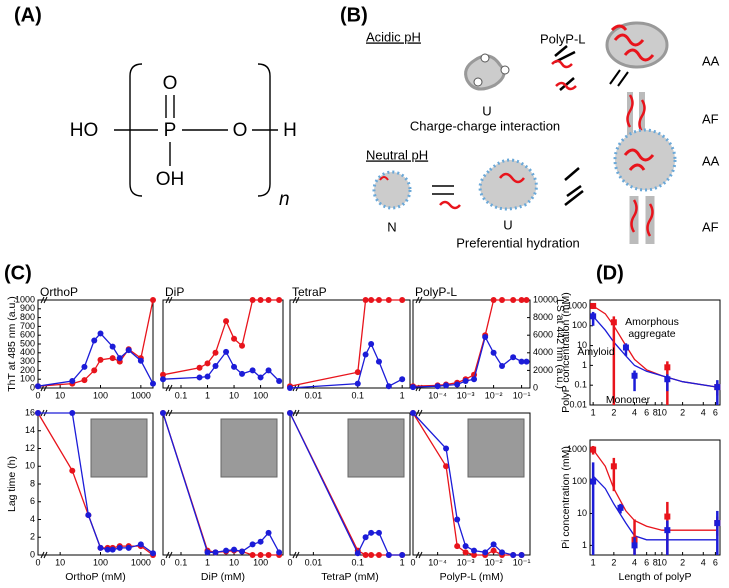  I want to click on atom: P, so click(170, 130).